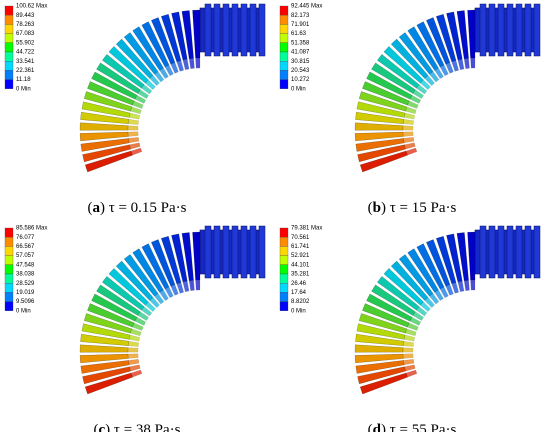 The height and width of the screenshot is (432, 550). Describe the element at coordinates (299, 293) in the screenshot. I see `legend-label: 17.64` at that location.